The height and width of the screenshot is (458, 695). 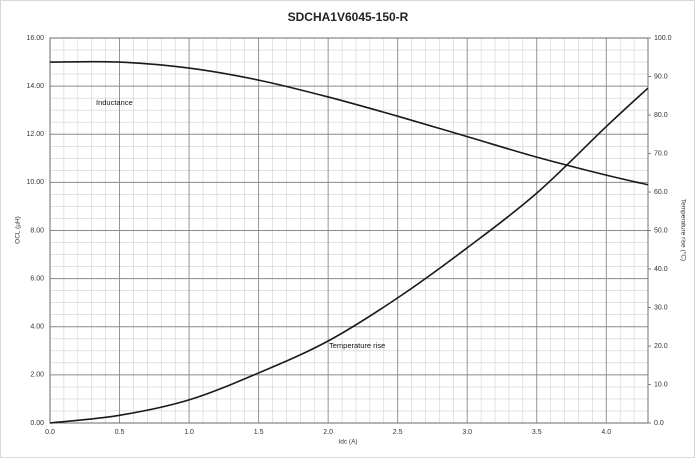 I want to click on annotation: Temperature rise, so click(x=357, y=345).